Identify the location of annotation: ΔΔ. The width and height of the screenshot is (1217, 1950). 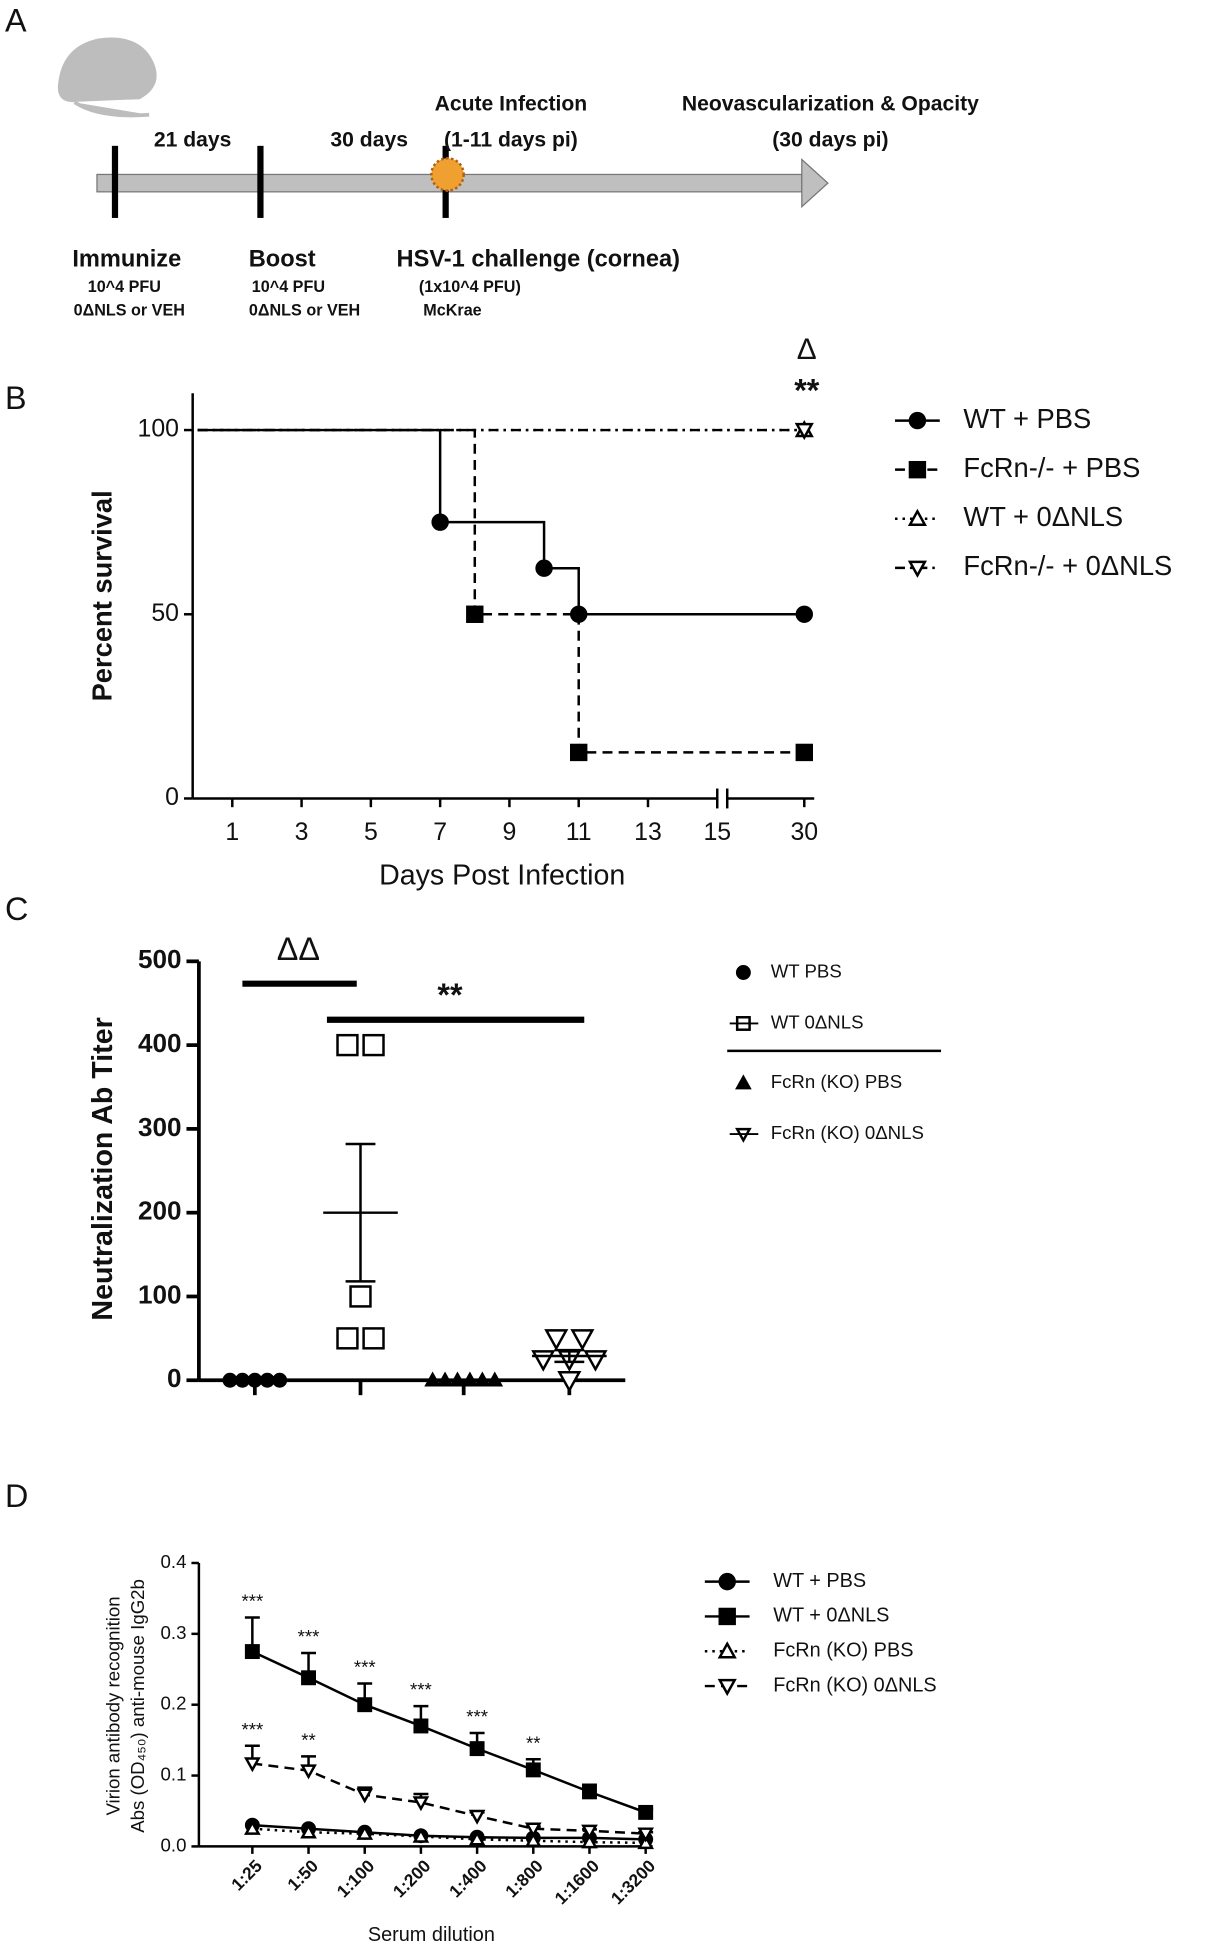
(298, 949).